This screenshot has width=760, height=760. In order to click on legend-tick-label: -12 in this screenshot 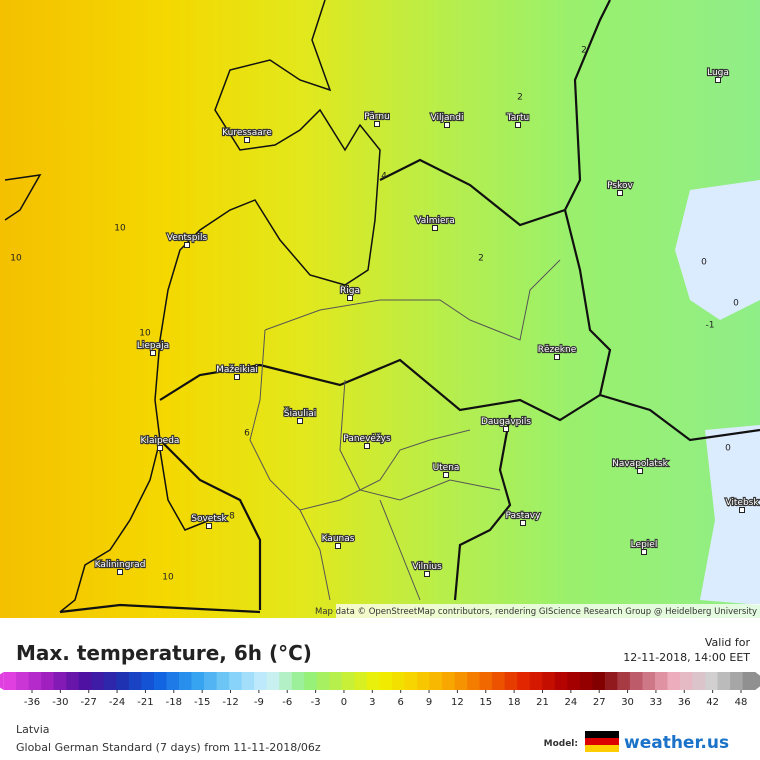, I will do `click(230, 702)`.